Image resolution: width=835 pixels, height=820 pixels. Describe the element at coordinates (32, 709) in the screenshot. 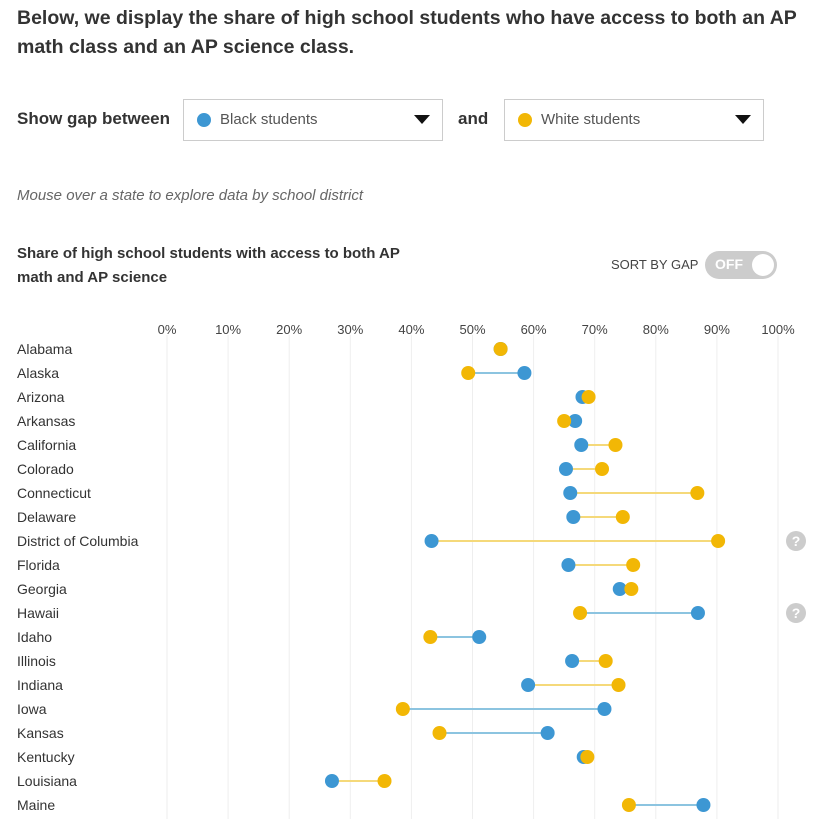

I see `state-label: Iowa` at that location.